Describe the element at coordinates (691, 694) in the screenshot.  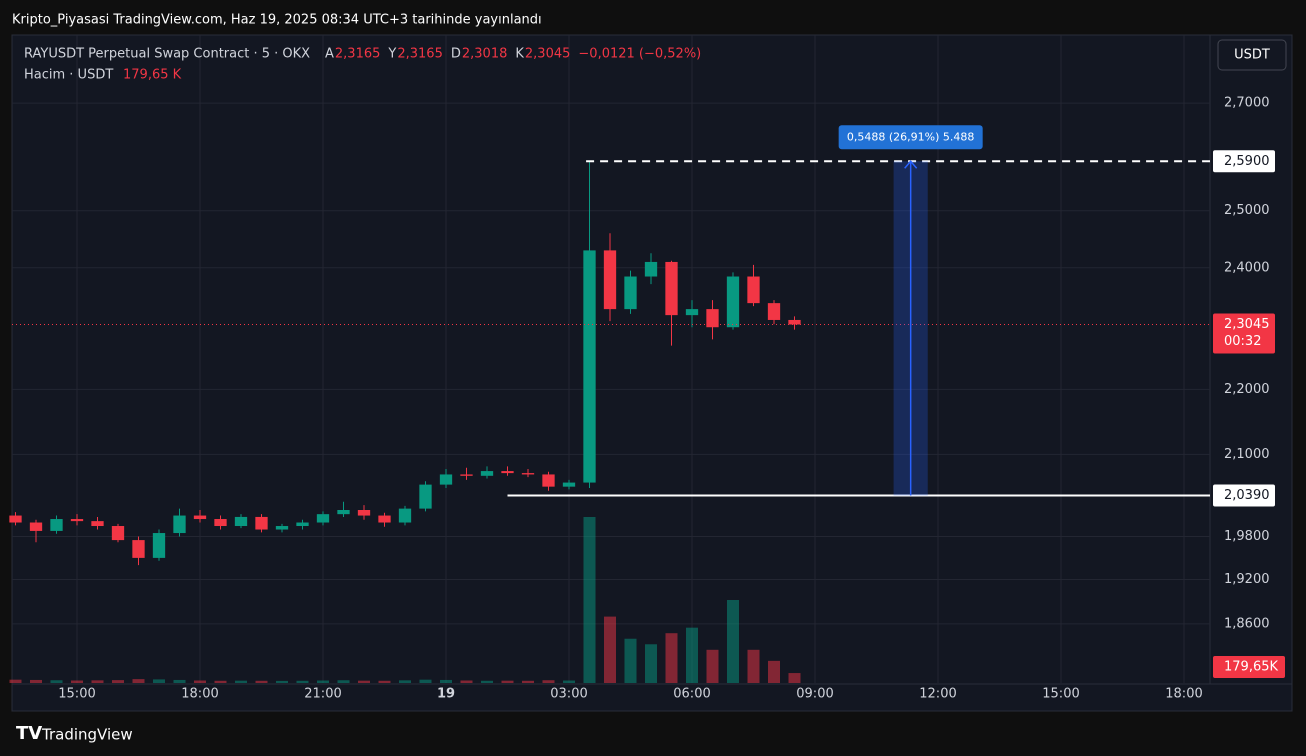
I see `x-tick-label: 06:00` at that location.